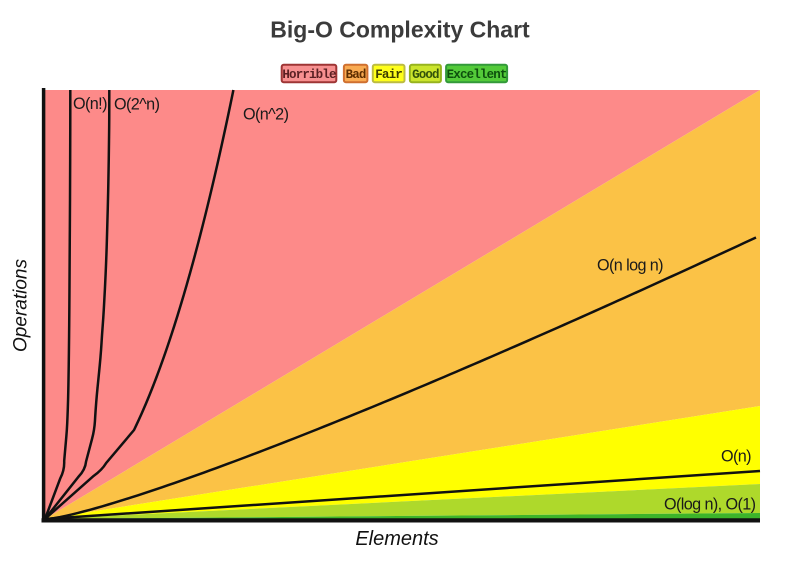 Image resolution: width=800 pixels, height=561 pixels. I want to click on svg-text: O(log n), O(1), so click(710, 505).